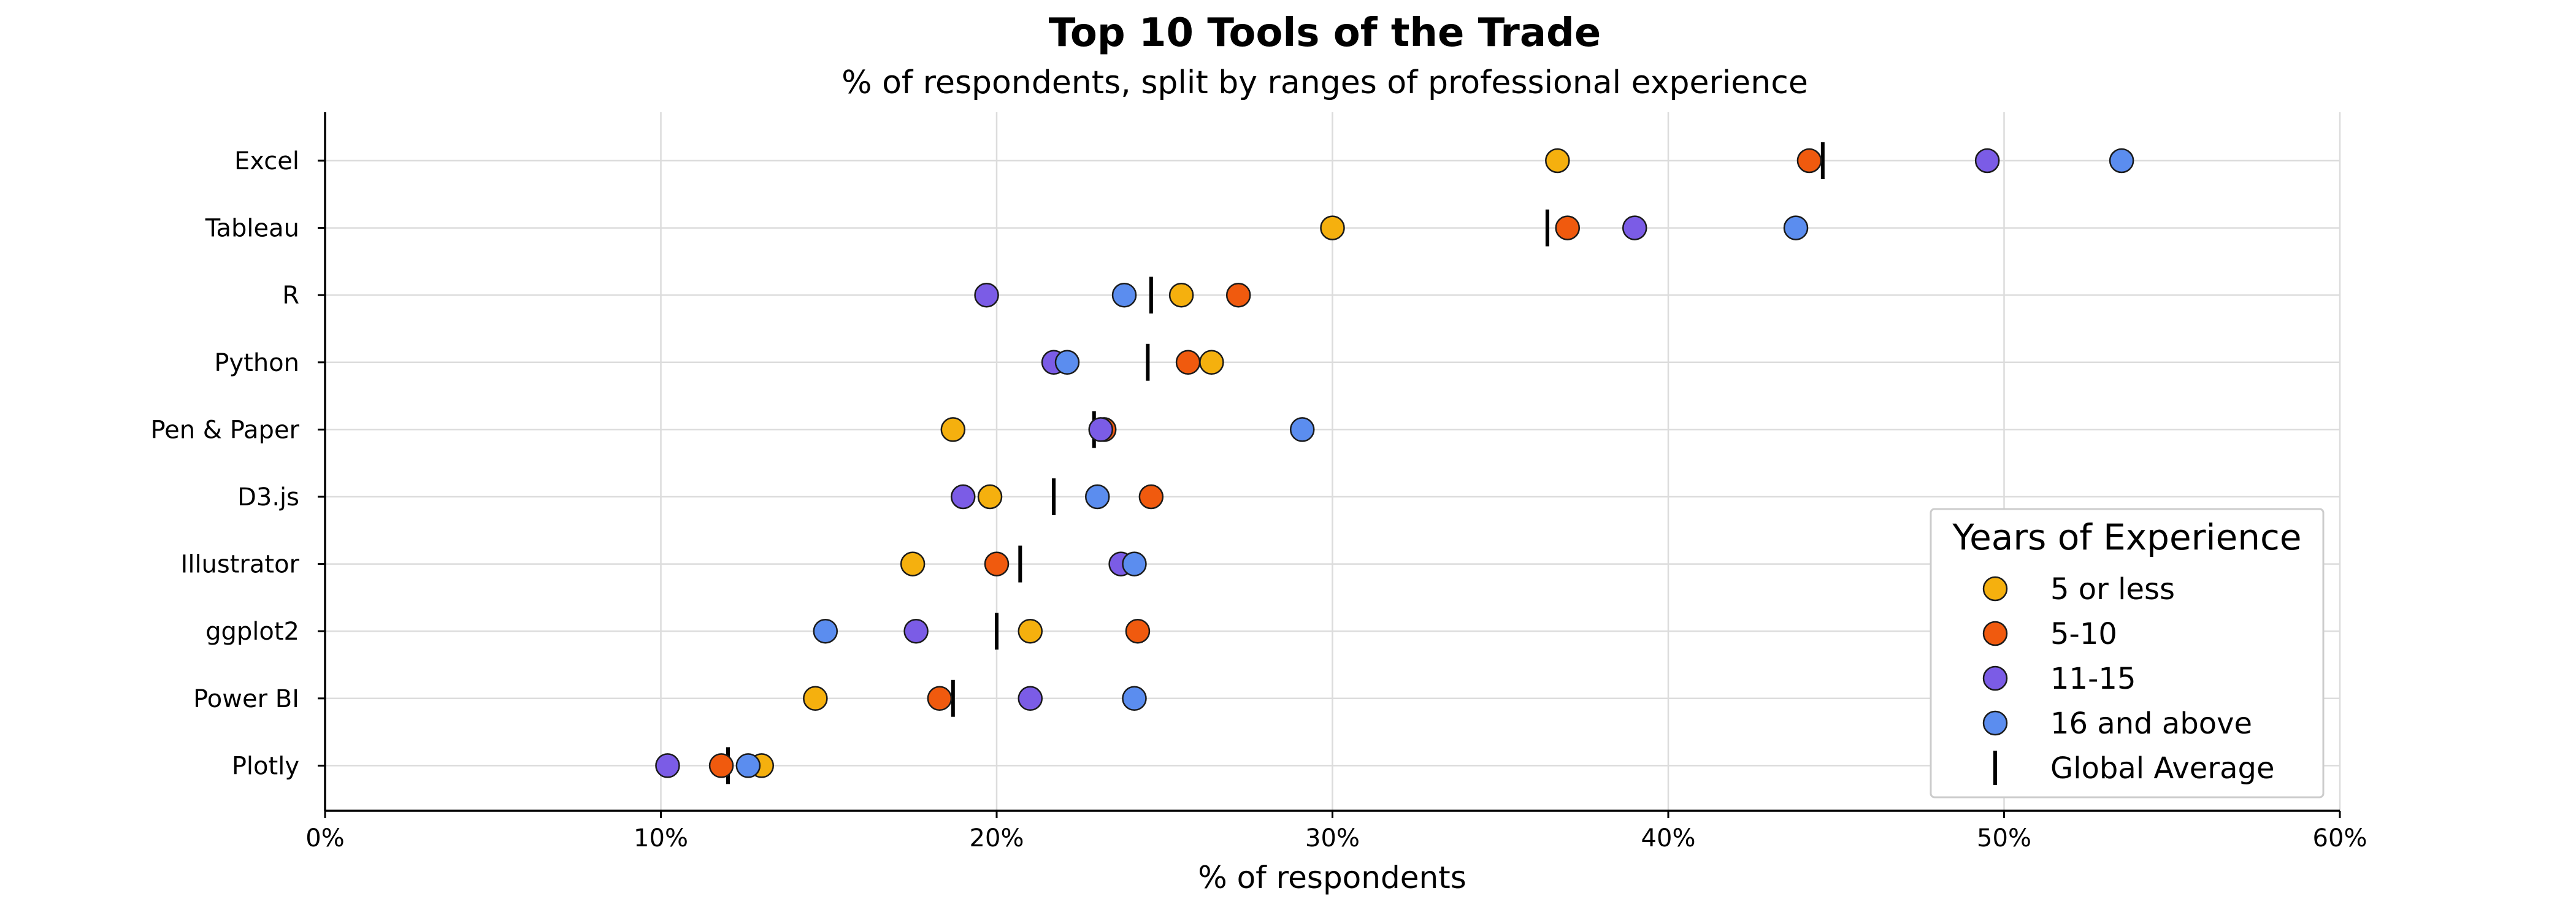 This screenshot has height=923, width=2576. Describe the element at coordinates (1138, 631) in the screenshot. I see `point-5-10-ggplot2` at that location.